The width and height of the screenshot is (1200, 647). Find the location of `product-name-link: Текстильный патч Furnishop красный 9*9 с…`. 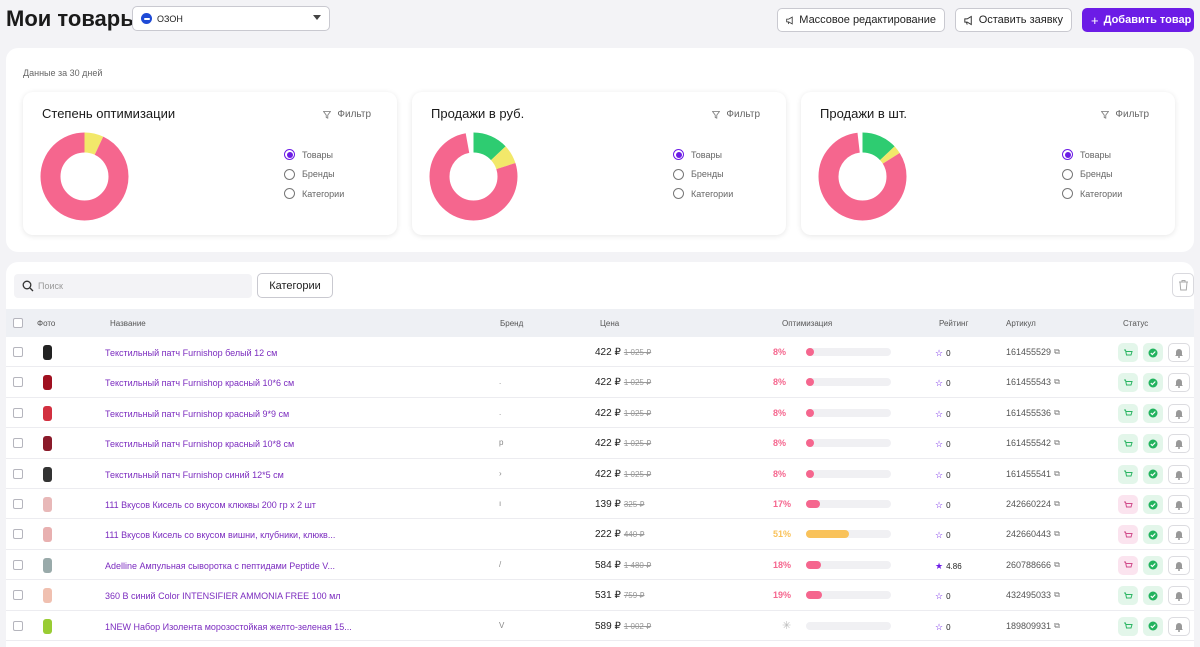

product-name-link: Текстильный патч Furnishop красный 9*9 с… is located at coordinates (197, 413).